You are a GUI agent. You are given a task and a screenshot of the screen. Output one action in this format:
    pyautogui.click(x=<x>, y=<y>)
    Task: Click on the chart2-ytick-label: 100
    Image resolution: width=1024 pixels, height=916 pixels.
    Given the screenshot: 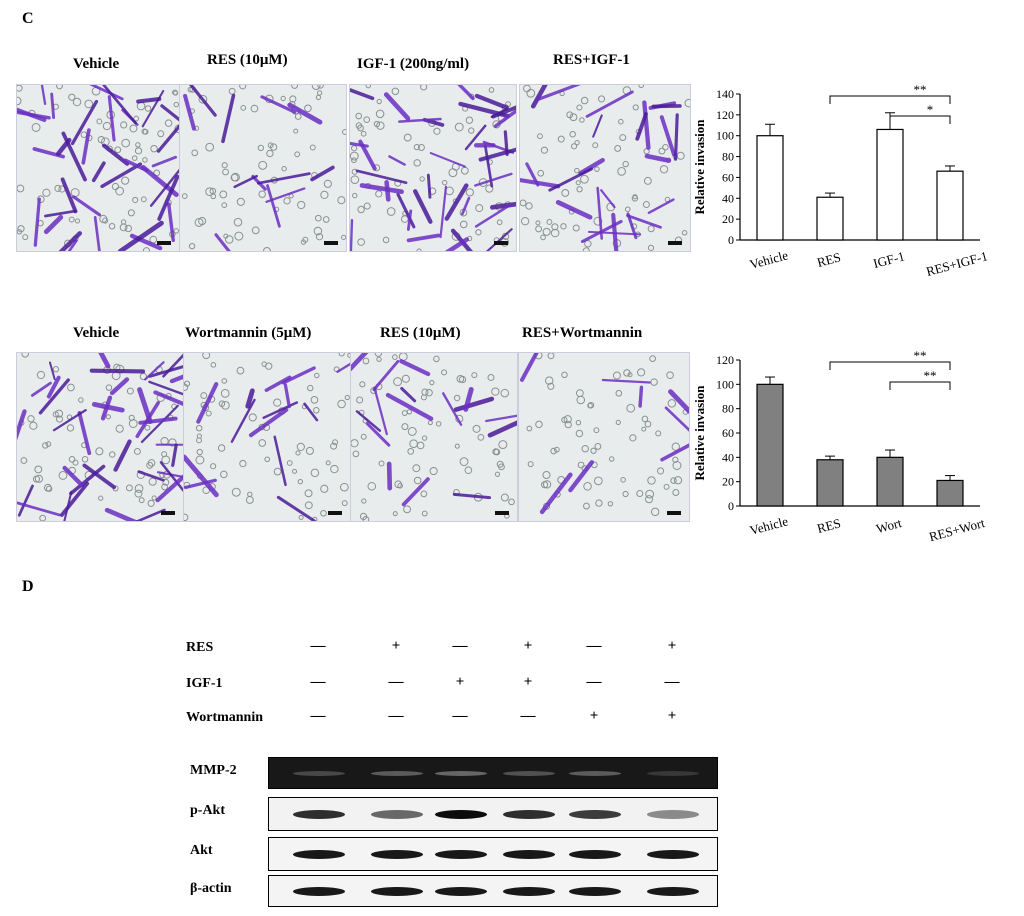 What is the action you would take?
    pyautogui.click(x=725, y=384)
    